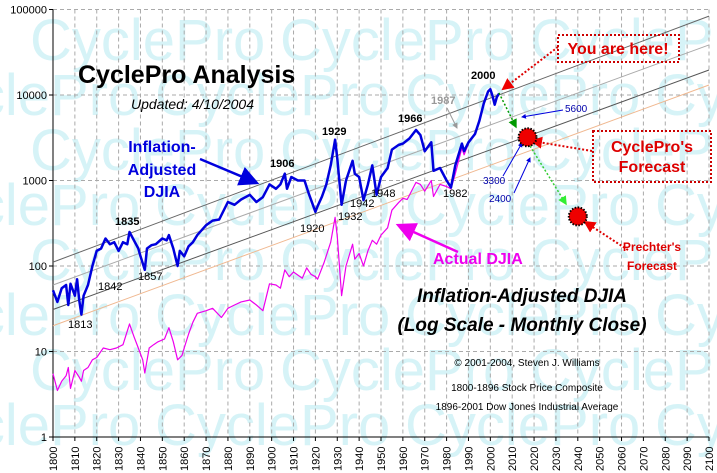 Image resolution: width=717 pixels, height=473 pixels. What do you see at coordinates (192, 104) in the screenshot?
I see `updated-date: Updated: 4/10/2004` at bounding box center [192, 104].